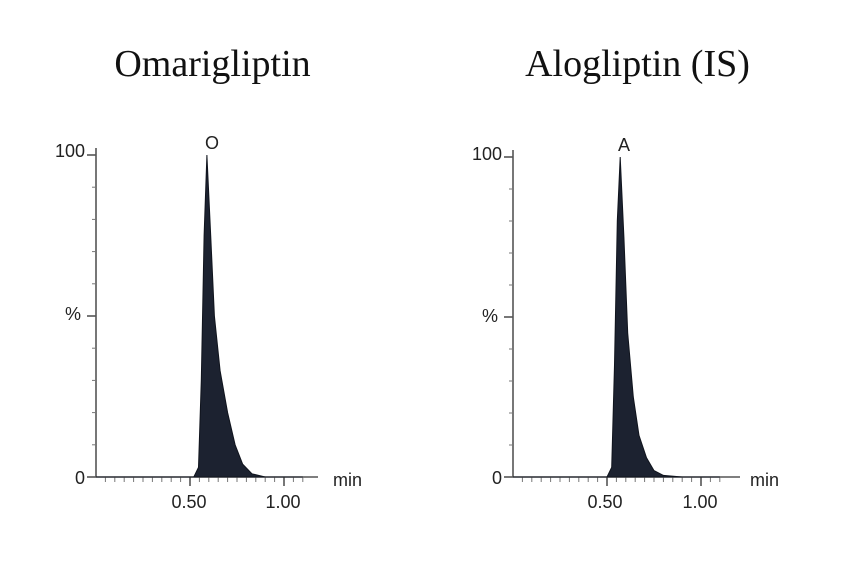 Image resolution: width=850 pixels, height=577 pixels. I want to click on chart-title: Omarigliptin, so click(212, 64).